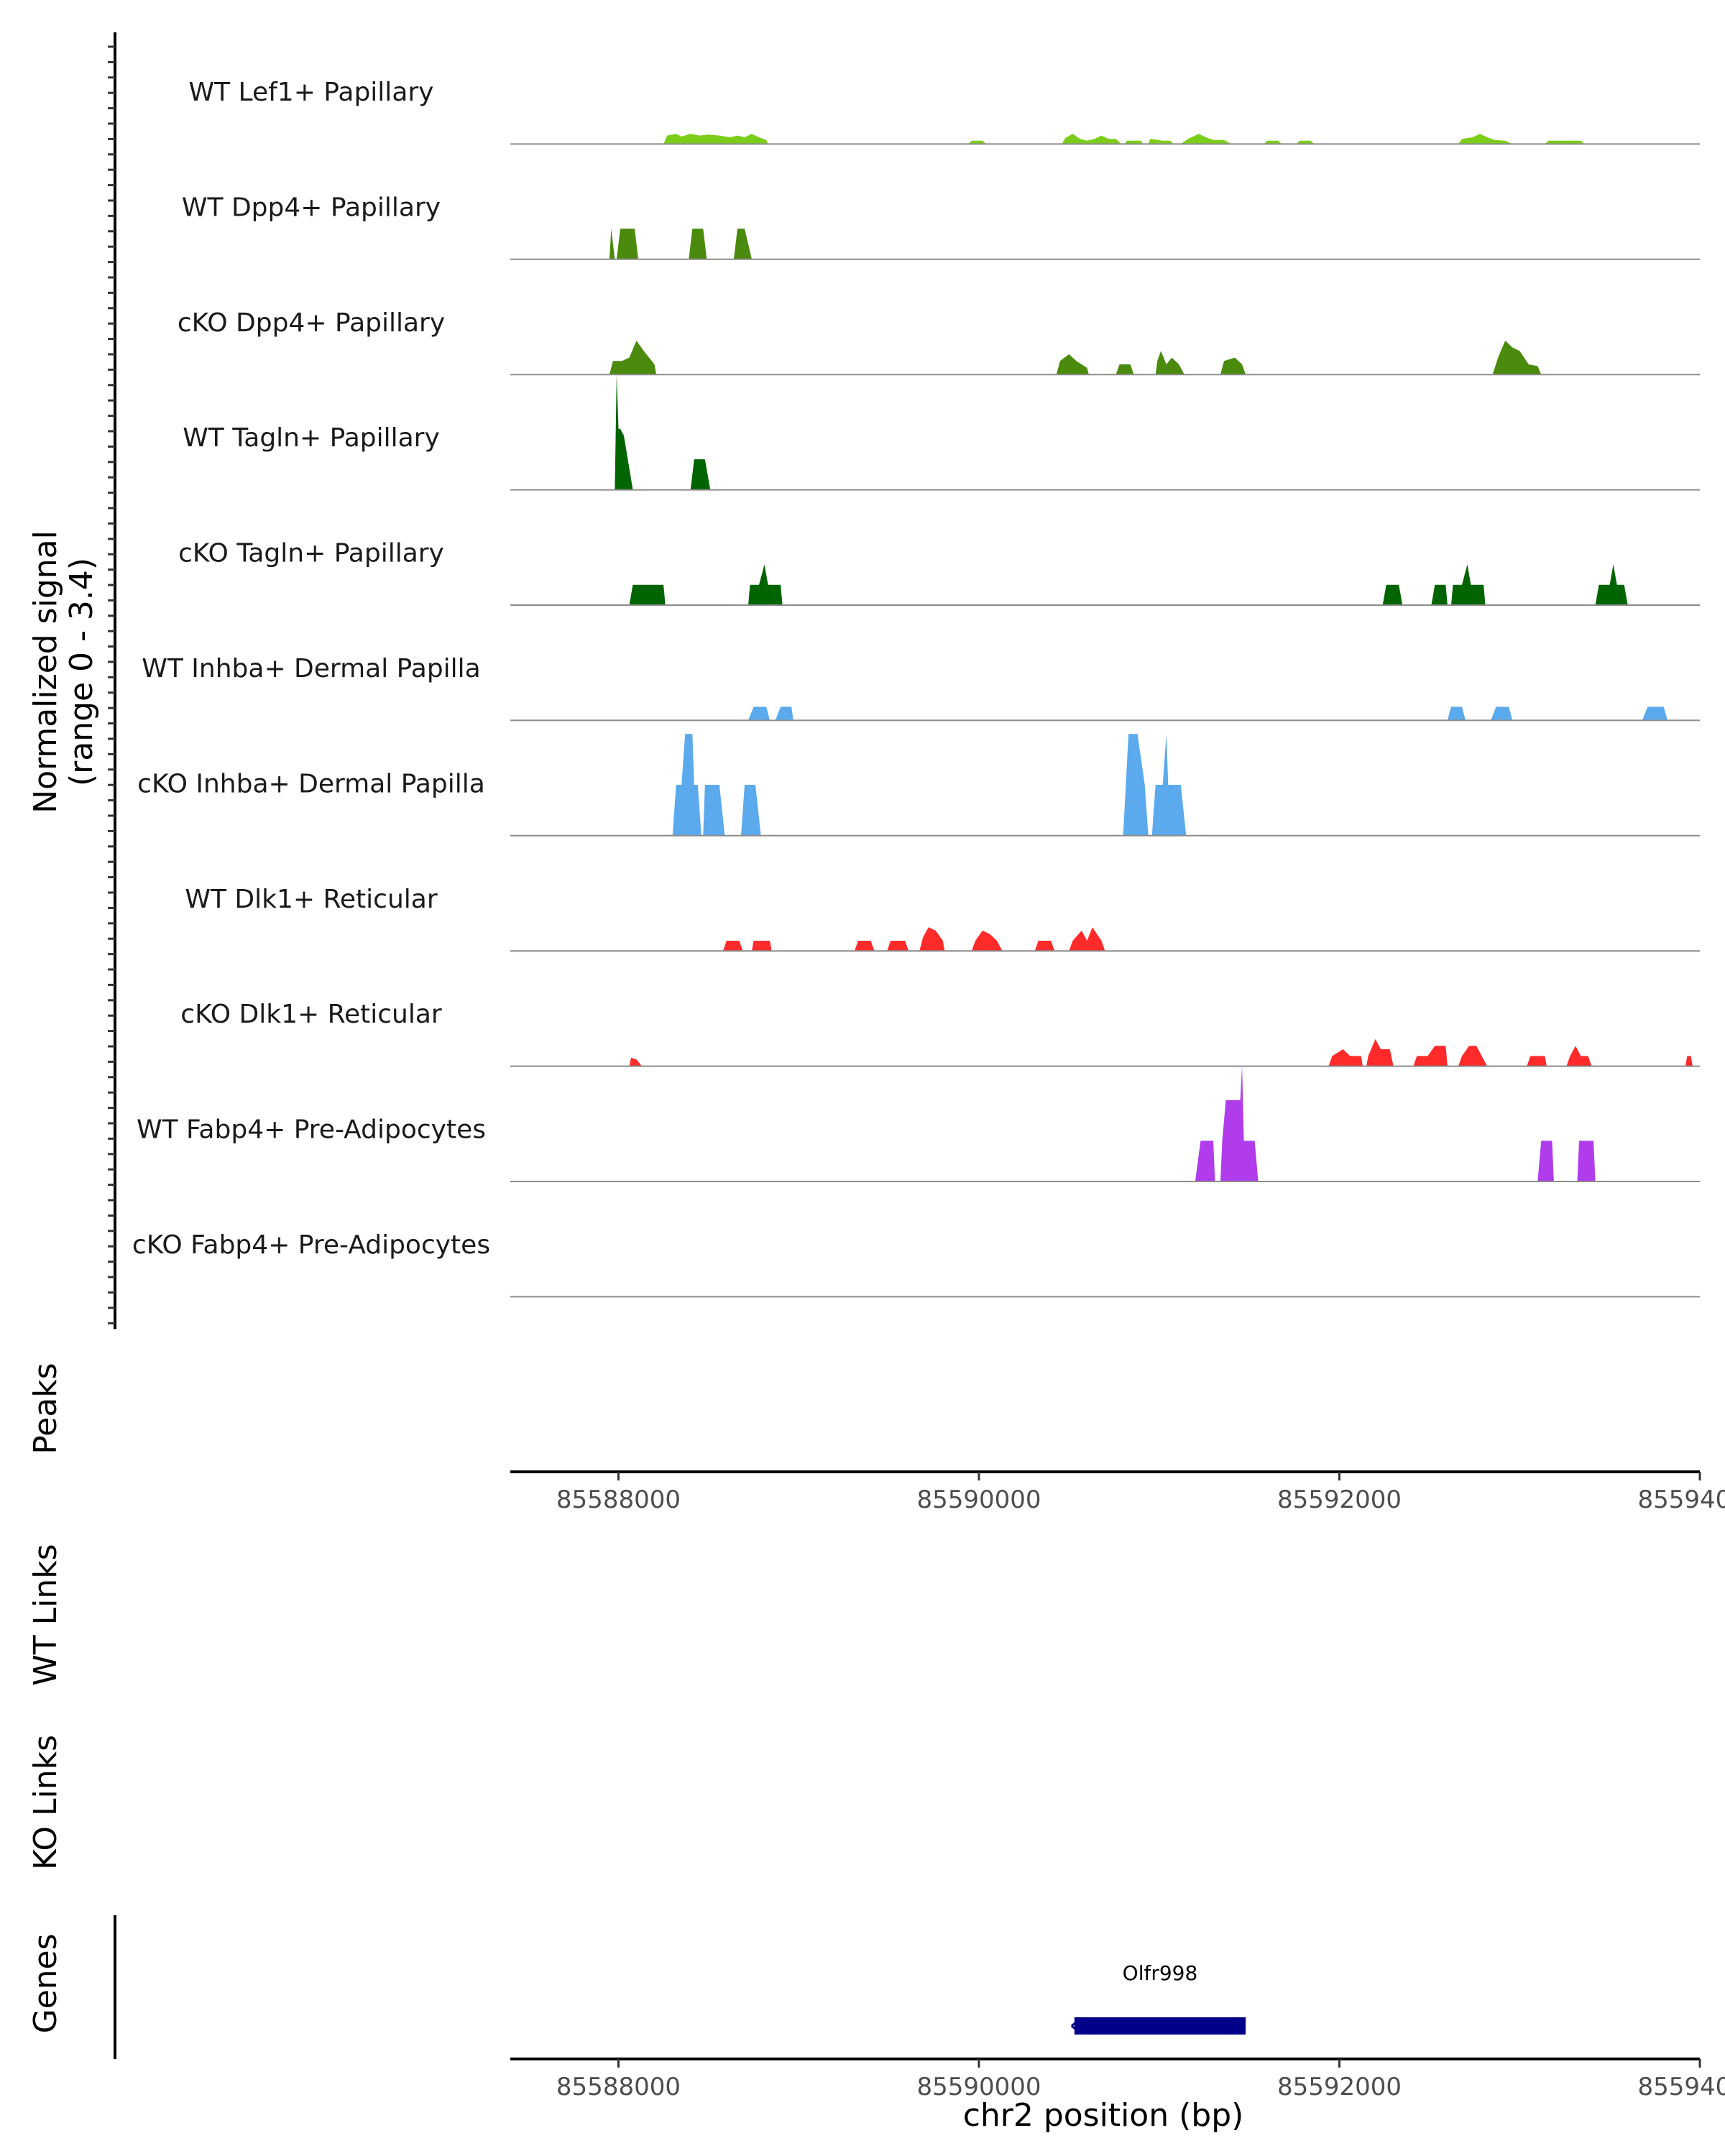 This screenshot has height=2156, width=1725. What do you see at coordinates (978, 2087) in the screenshot?
I see `genes-x-tick-label: 85590000` at bounding box center [978, 2087].